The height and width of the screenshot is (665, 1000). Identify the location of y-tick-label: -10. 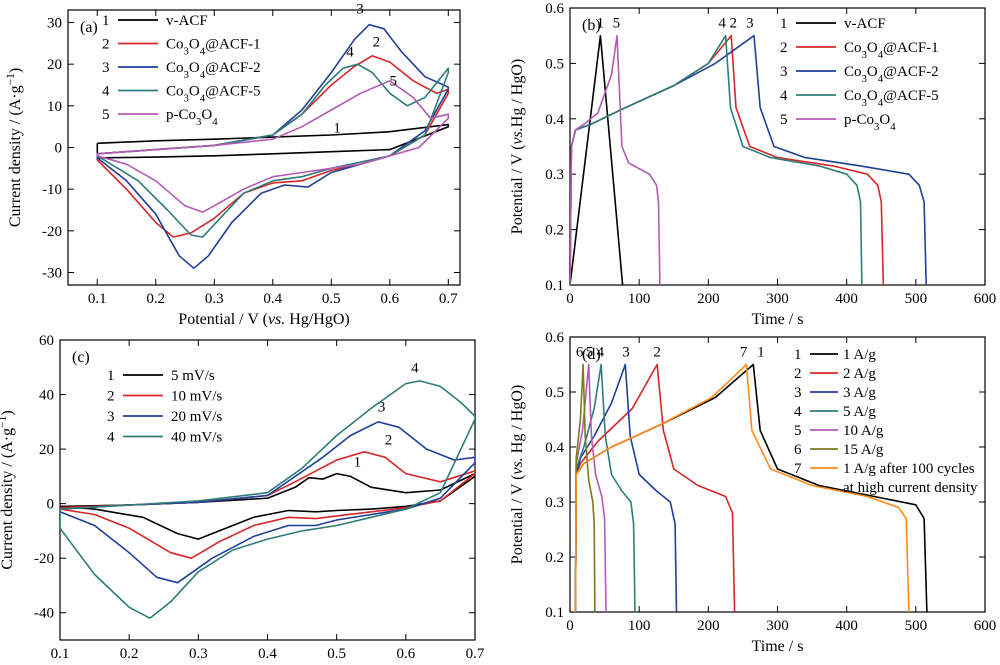
(52, 190).